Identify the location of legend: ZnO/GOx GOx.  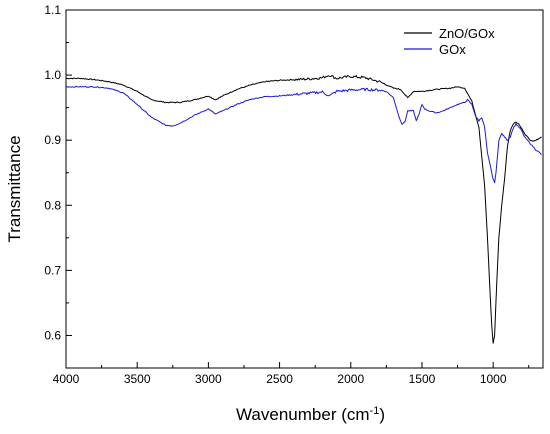
(449, 41).